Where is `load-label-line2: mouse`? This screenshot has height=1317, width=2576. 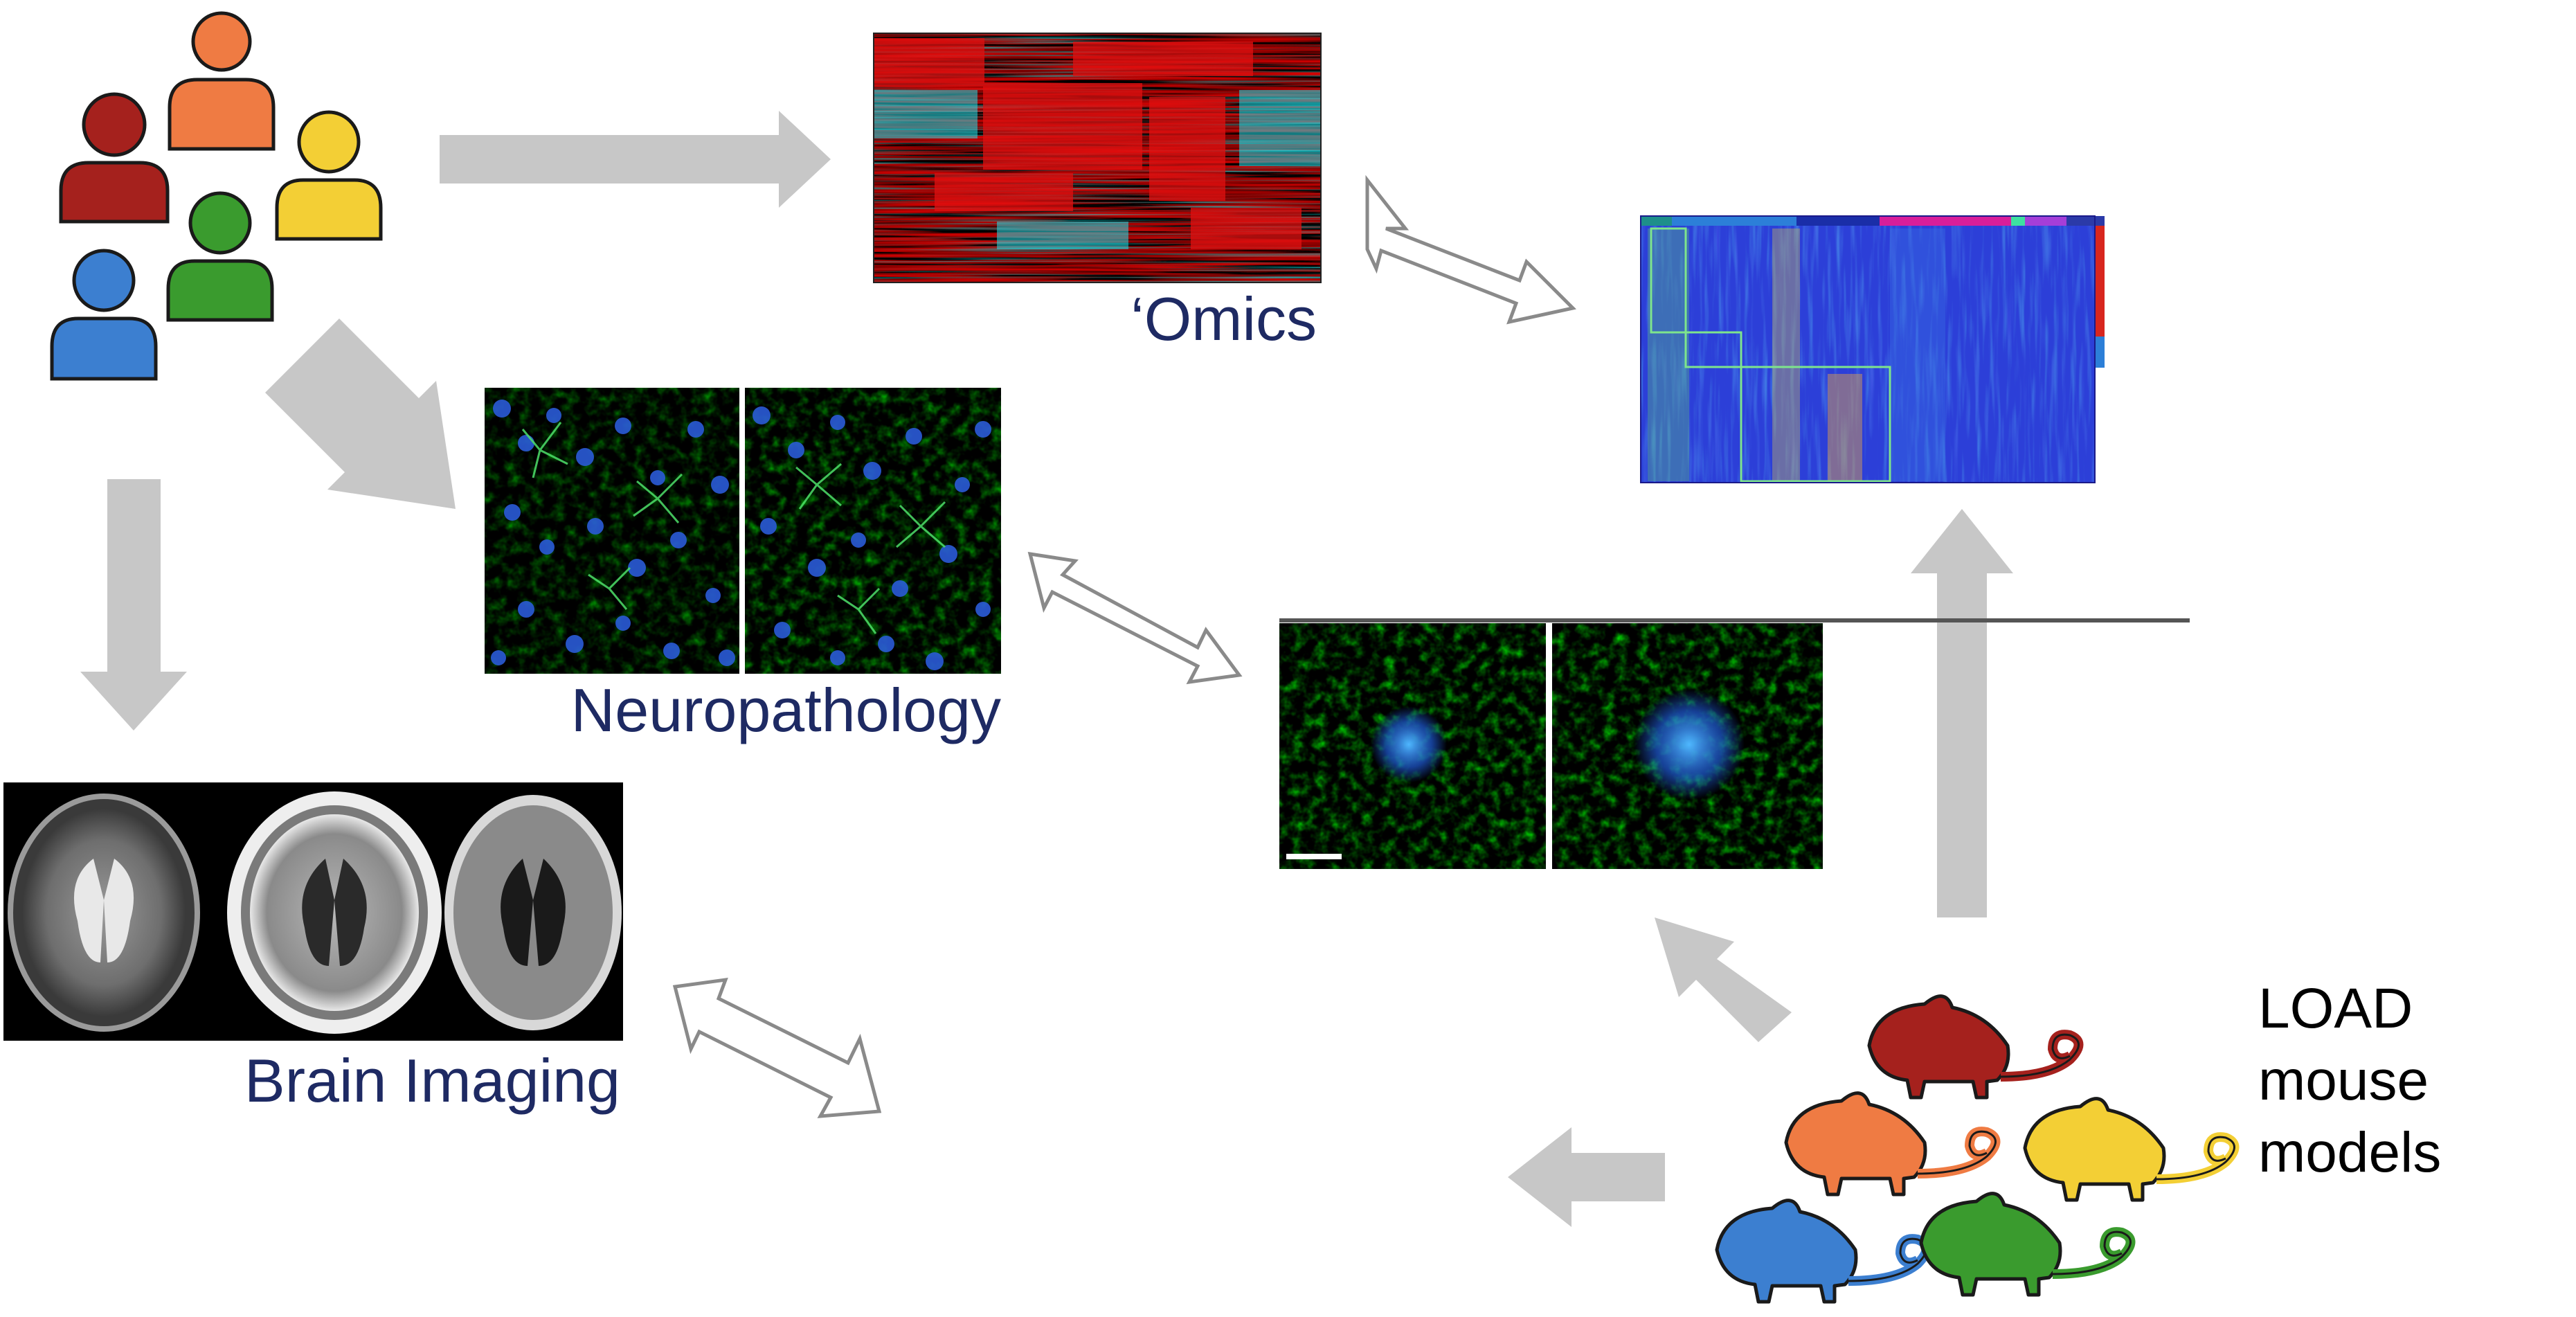 load-label-line2: mouse is located at coordinates (2343, 1080).